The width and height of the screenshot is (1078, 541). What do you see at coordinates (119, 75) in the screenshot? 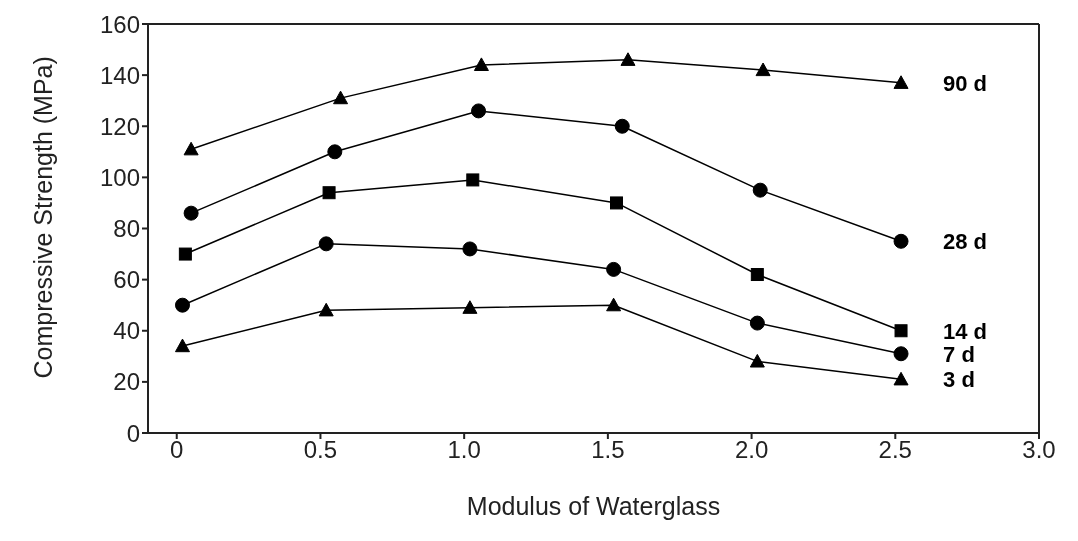
I see `y-tick-label: 140` at bounding box center [119, 75].